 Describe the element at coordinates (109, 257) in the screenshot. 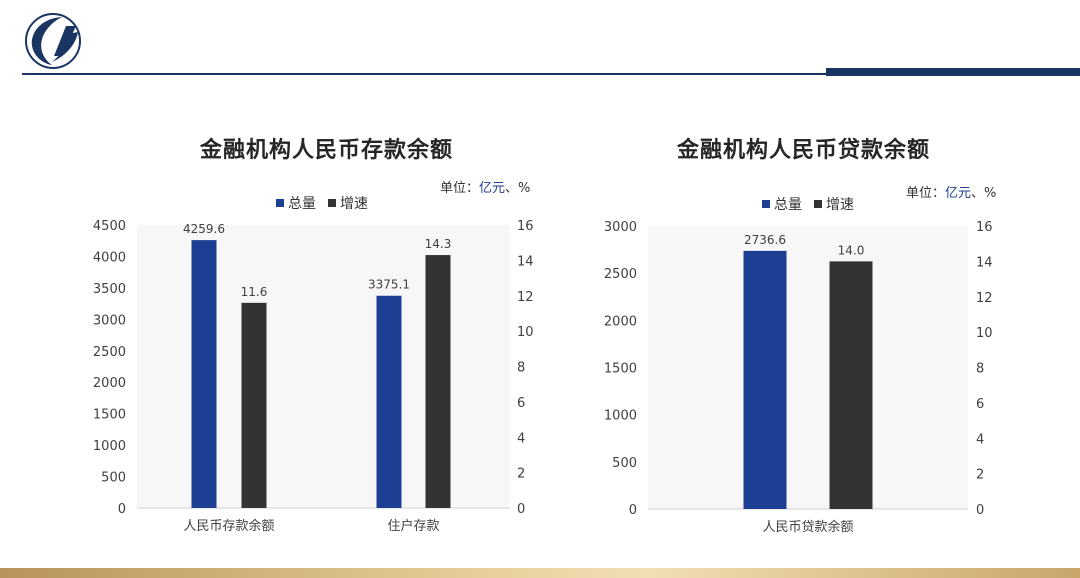

I see `y-left-tick-label: 4000` at that location.